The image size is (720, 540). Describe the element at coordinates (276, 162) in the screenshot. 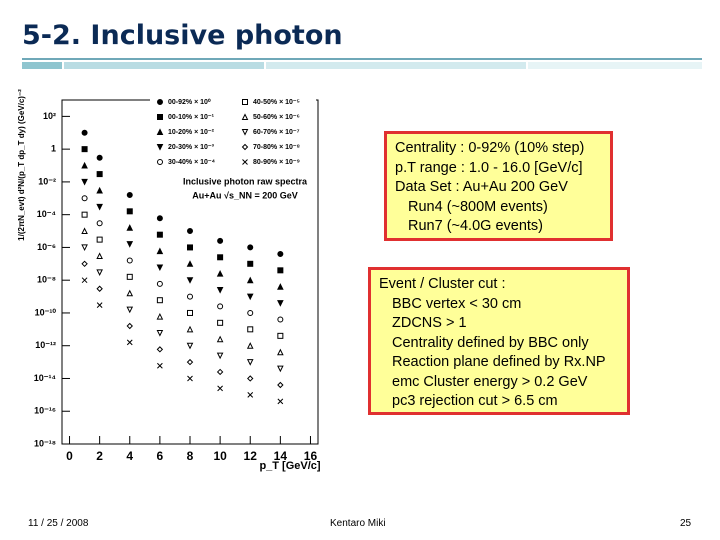

I see `legend-label: 80-90% × 10⁻⁹` at that location.